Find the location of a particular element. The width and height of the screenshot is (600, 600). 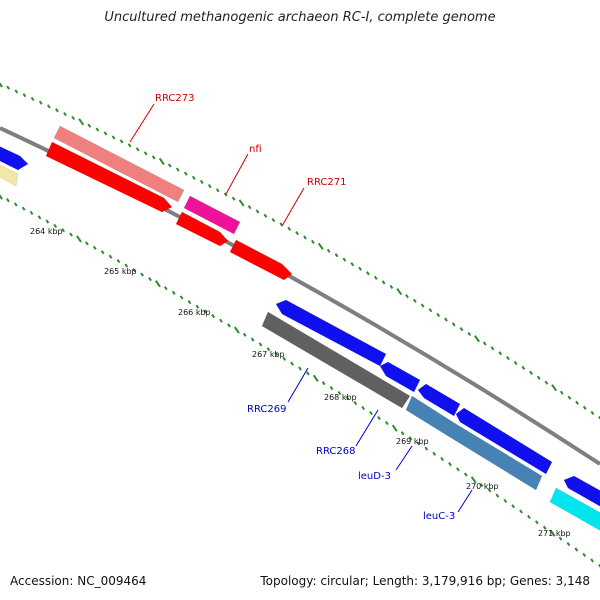

gene-label-rrc271: RRC271 is located at coordinates (326, 182).